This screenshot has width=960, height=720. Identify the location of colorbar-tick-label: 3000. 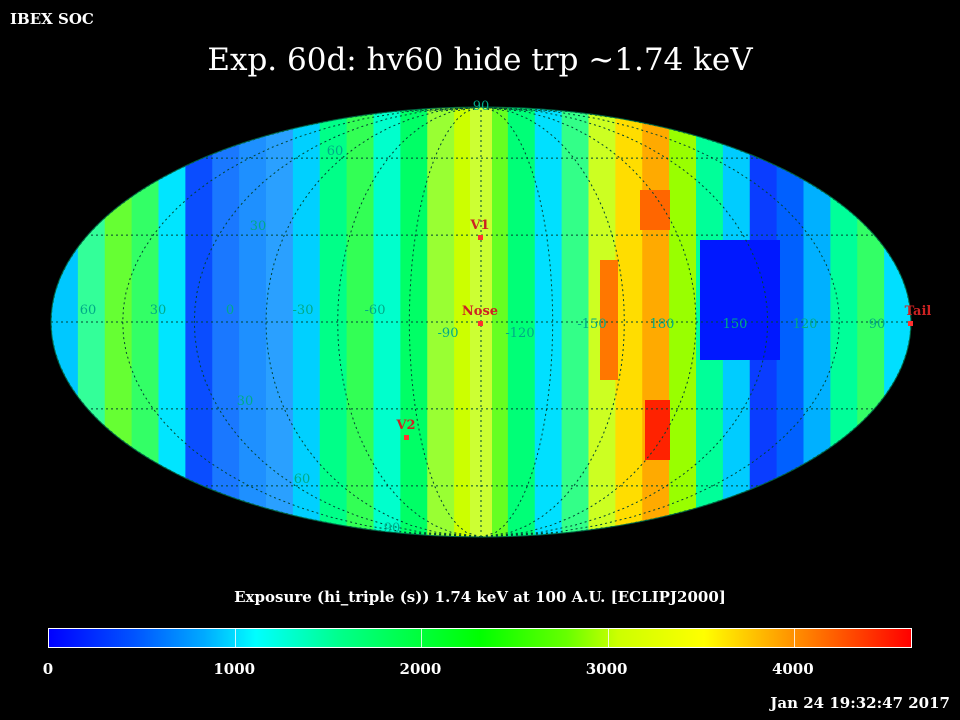
(606, 669).